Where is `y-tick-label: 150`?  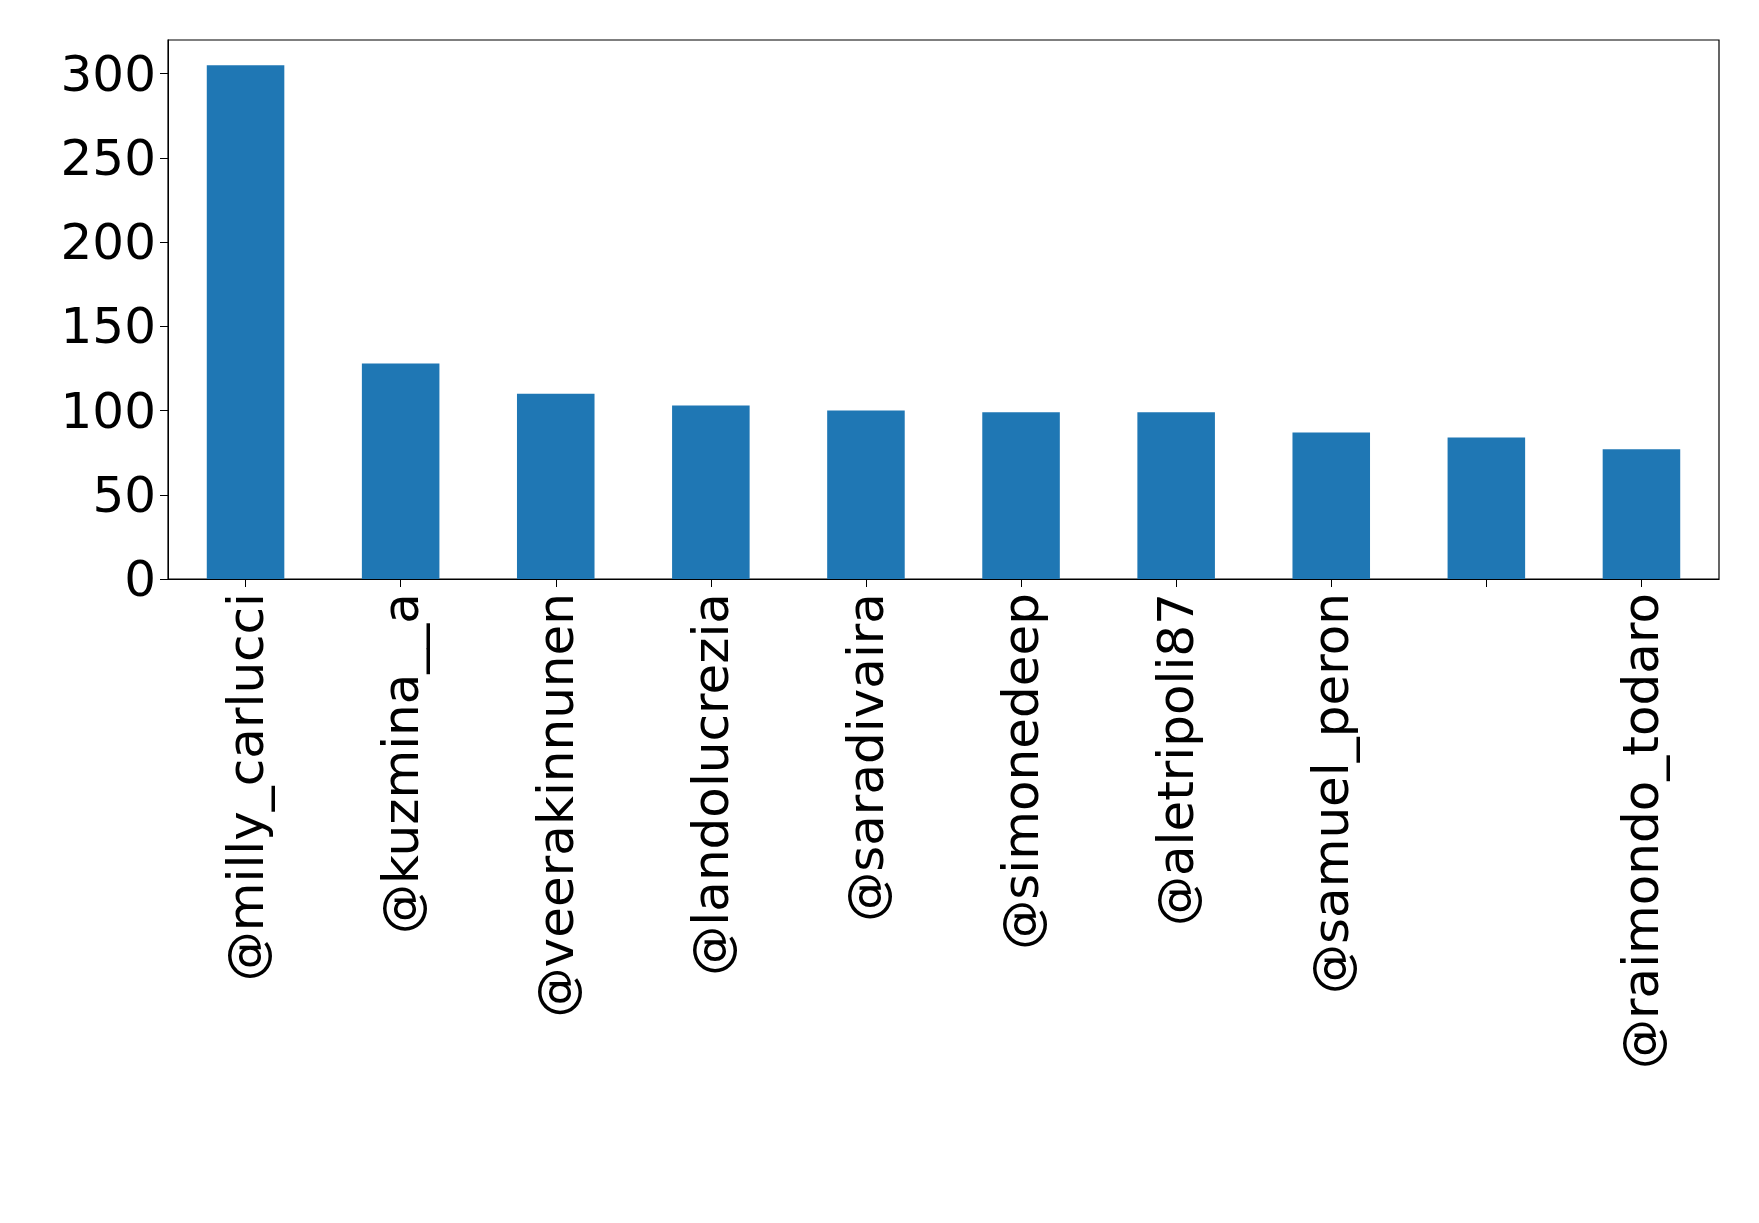
y-tick-label: 150 is located at coordinates (108, 326).